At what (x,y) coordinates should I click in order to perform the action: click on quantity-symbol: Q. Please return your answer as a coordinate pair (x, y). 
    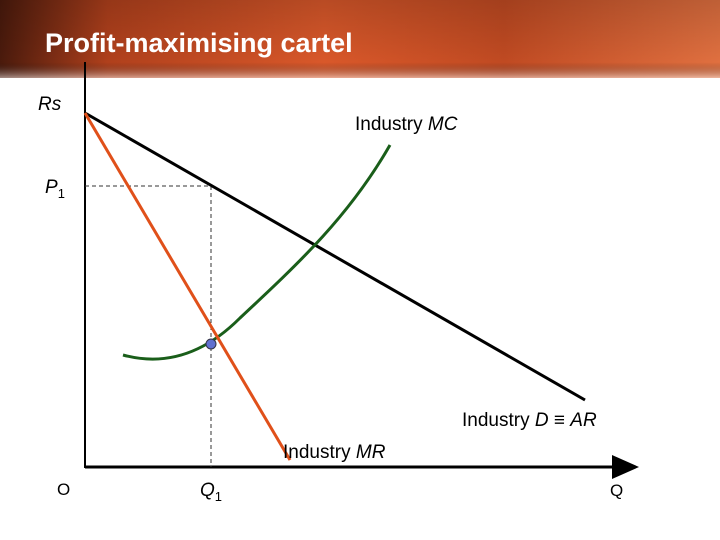
    Looking at the image, I should click on (207, 490).